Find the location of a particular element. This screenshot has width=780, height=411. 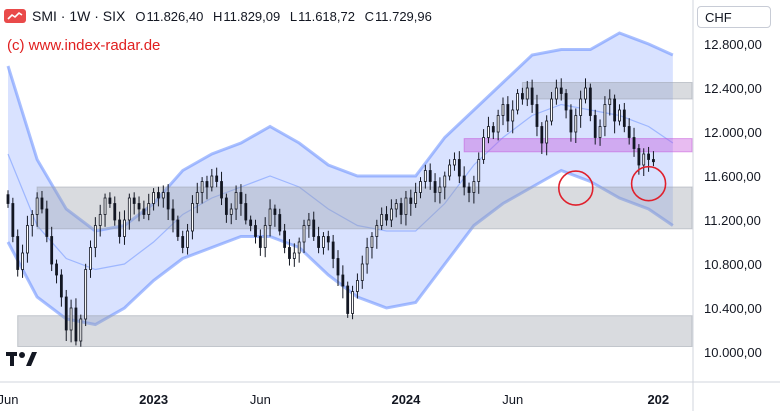

y-tick-label: 11.200,00 is located at coordinates (732, 220).